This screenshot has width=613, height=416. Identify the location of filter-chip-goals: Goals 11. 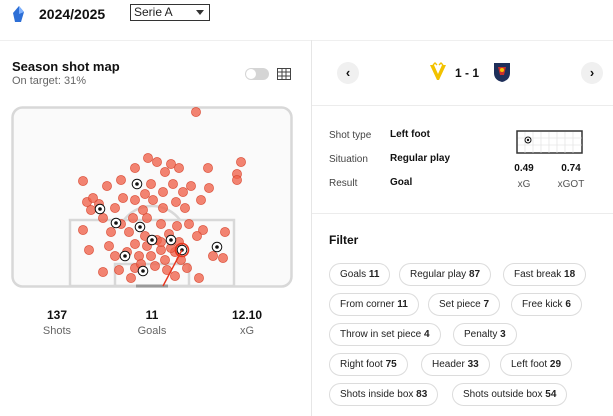
(360, 274).